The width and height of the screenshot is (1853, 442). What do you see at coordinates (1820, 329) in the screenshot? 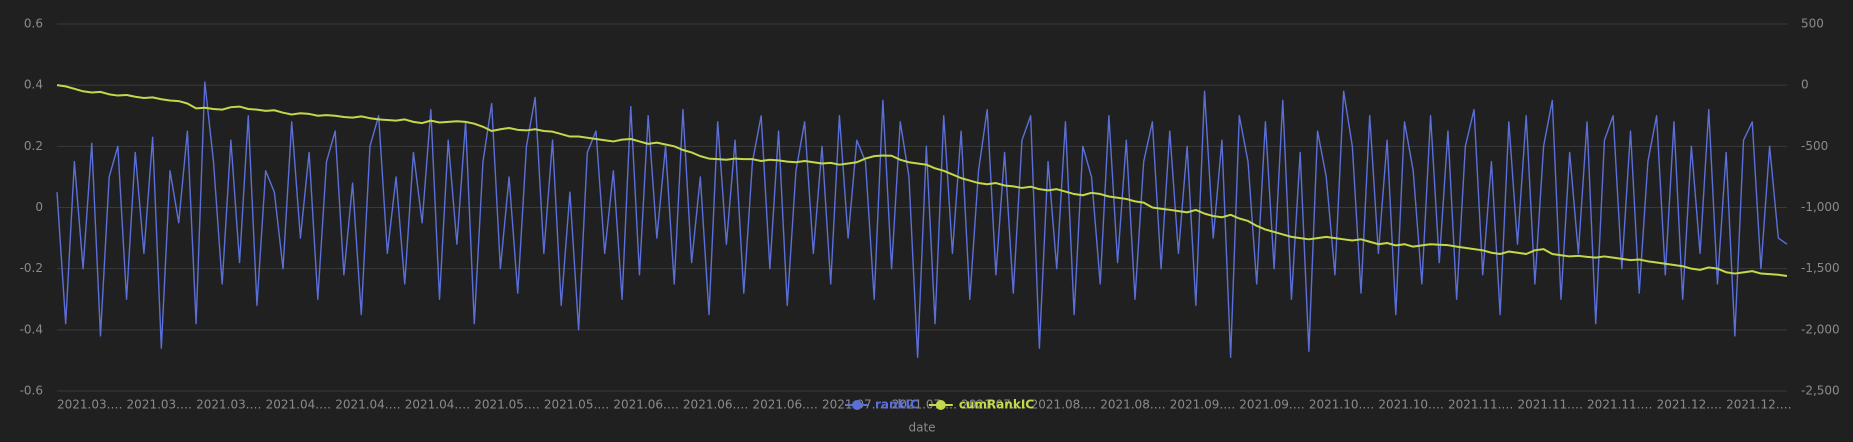
I see `y2-tick-label: -2,000` at bounding box center [1820, 329].